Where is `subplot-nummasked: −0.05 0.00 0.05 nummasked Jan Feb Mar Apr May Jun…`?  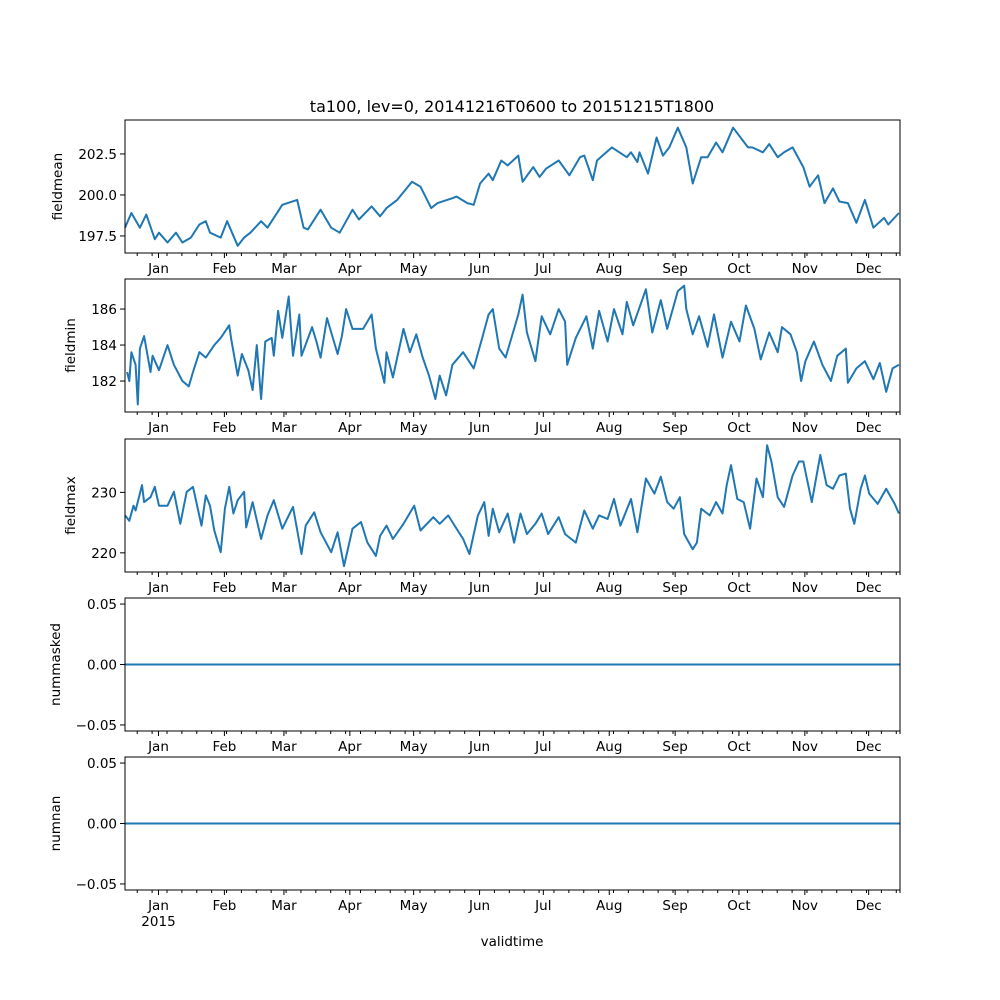
subplot-nummasked: −0.05 0.00 0.05 nummasked Jan Feb Mar Apr May Jun… is located at coordinates (474, 676).